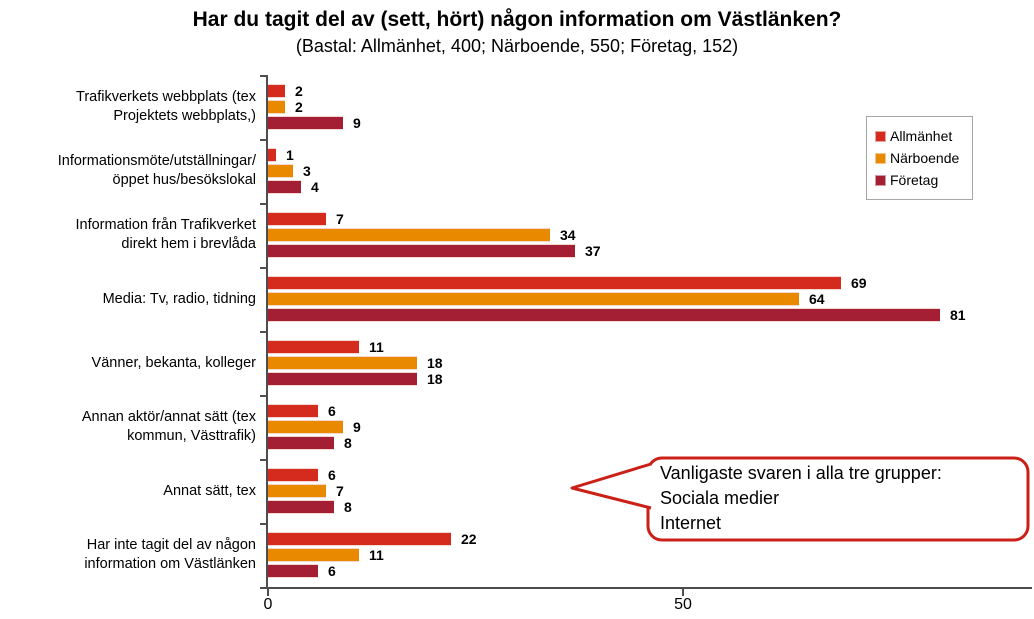 This screenshot has height=619, width=1034. Describe the element at coordinates (593, 251) in the screenshot. I see `bar-value-label: 37` at that location.